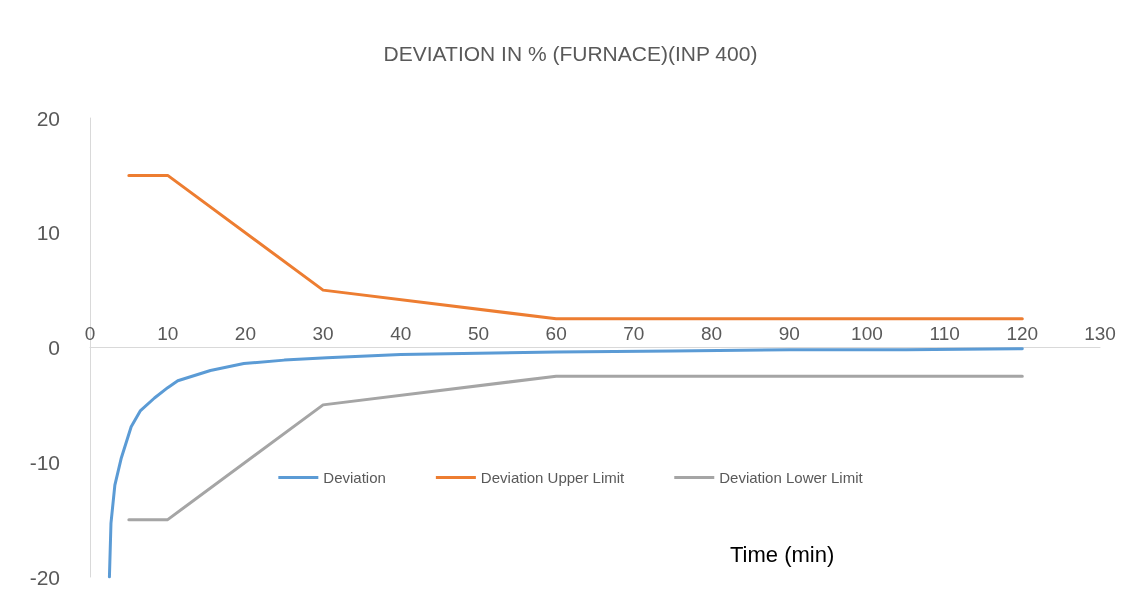  Describe the element at coordinates (323, 333) in the screenshot. I see `x-tick-label: 30` at that location.